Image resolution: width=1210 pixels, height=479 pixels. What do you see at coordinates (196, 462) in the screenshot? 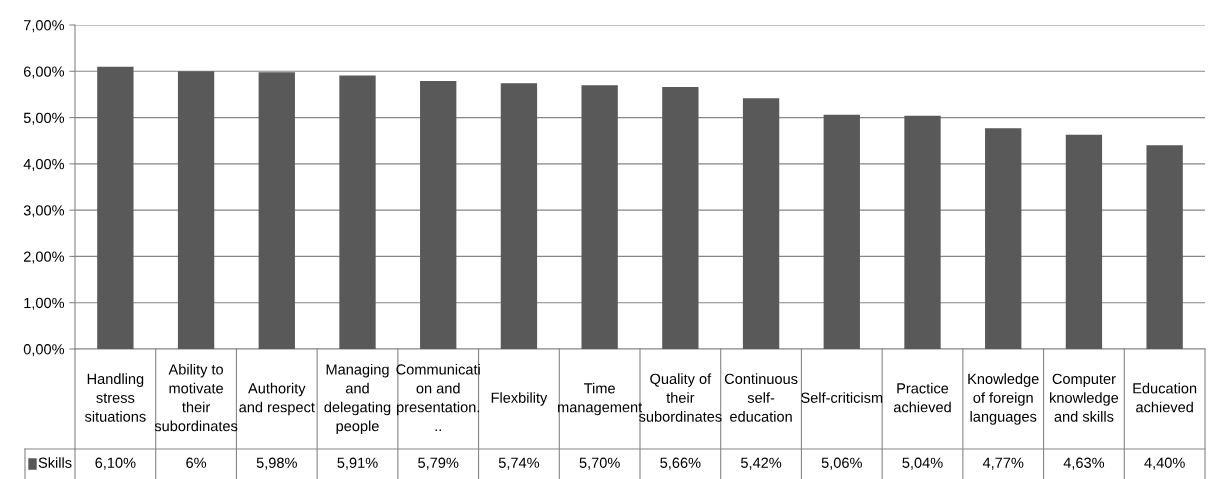
I see `data-label: 6%` at bounding box center [196, 462].